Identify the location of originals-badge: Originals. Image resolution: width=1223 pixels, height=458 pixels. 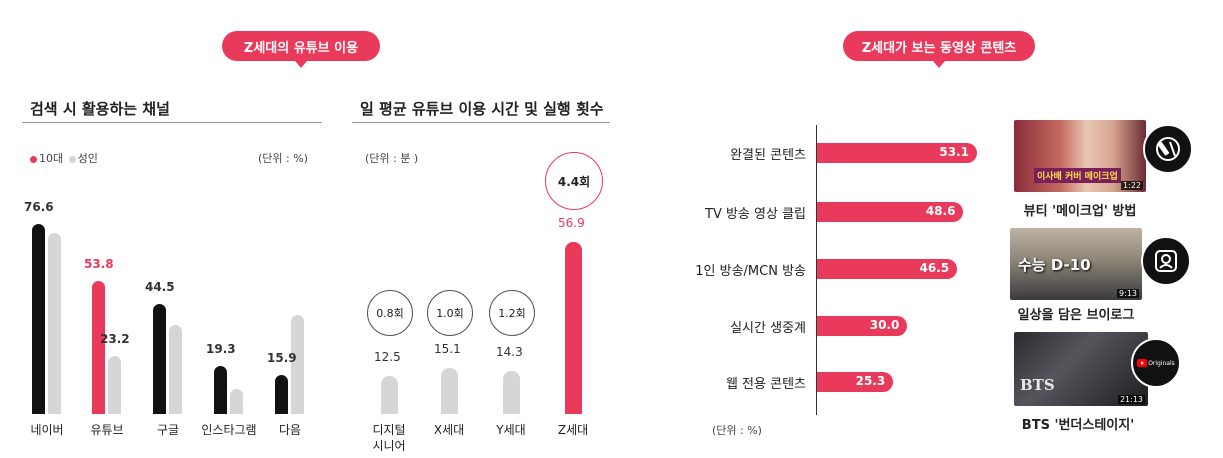
(1156, 363).